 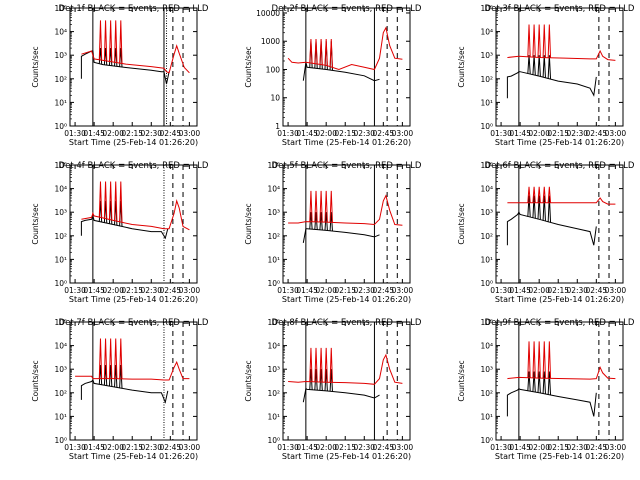 What do you see at coordinates (273, 69) in the screenshot?
I see `y-tick-label: 100` at bounding box center [273, 69].